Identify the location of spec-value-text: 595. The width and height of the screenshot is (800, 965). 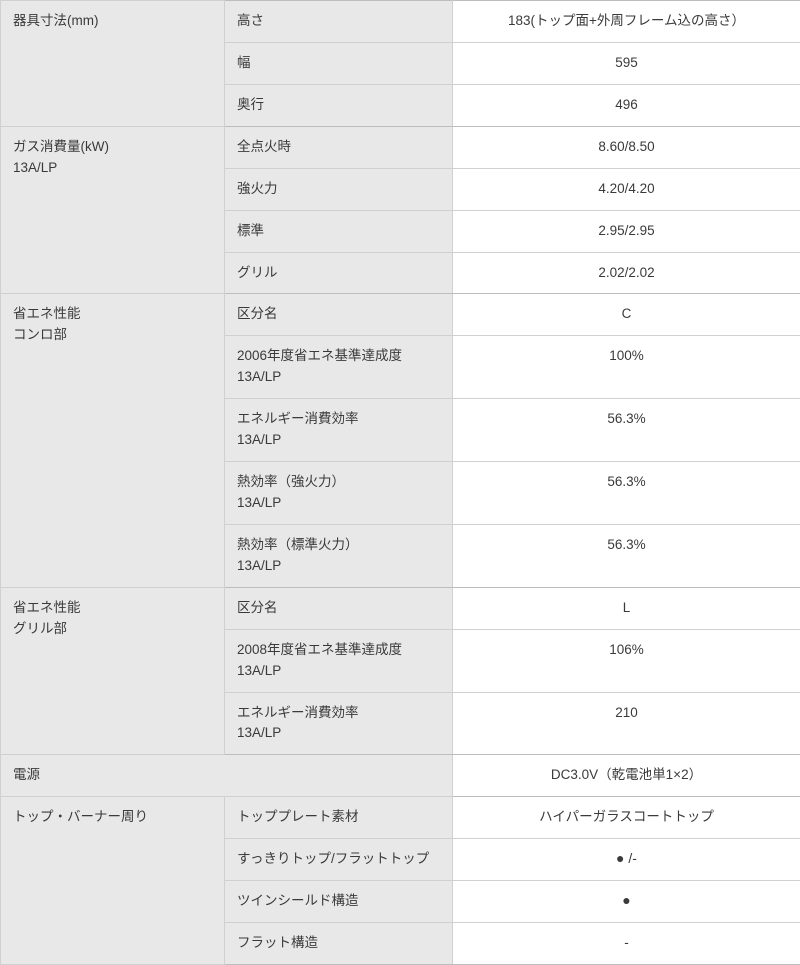
(626, 62).